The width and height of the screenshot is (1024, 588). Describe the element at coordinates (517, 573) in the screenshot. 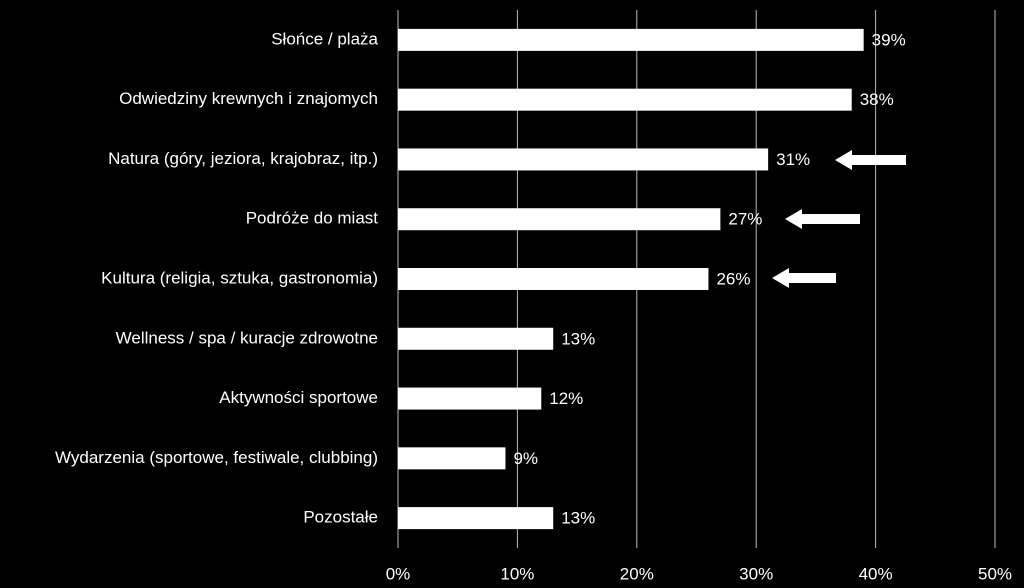

I see `x-tick-label: 10%` at that location.